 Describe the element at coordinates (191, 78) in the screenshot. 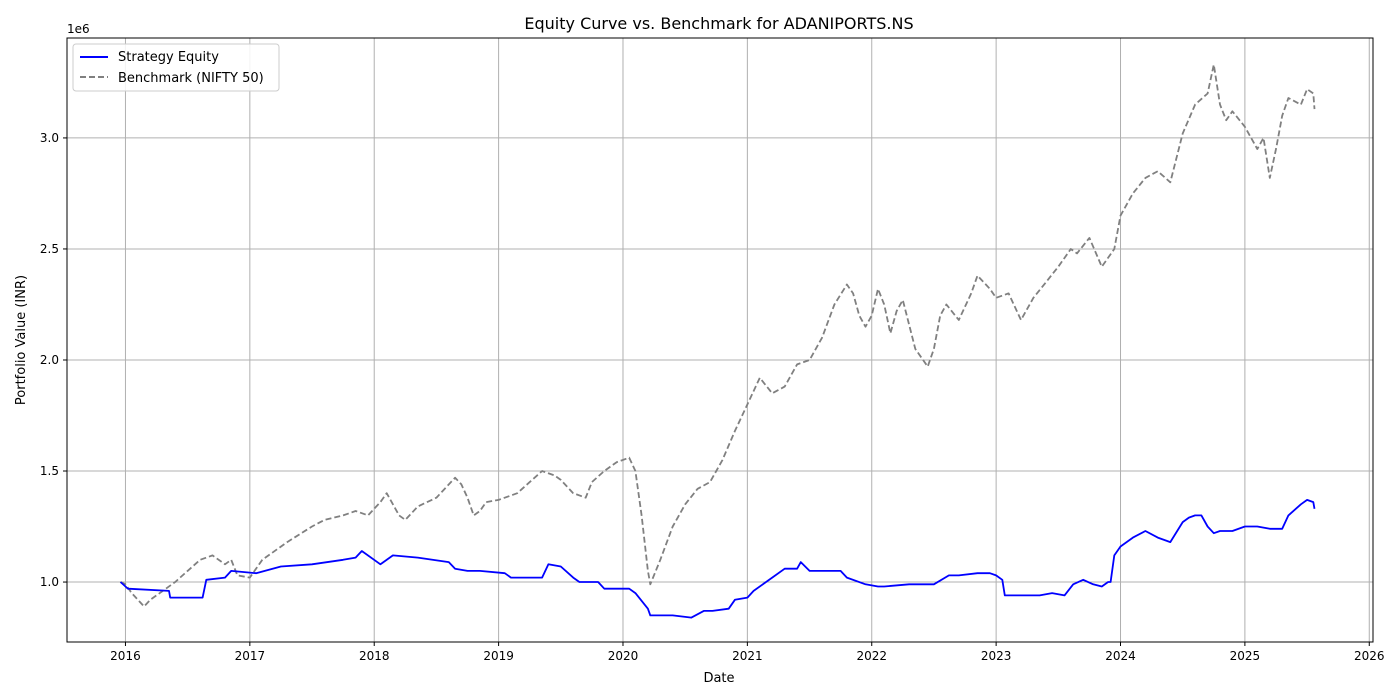

I see `legend-label-benchmark: Benchmark (NIFTY 50)` at that location.